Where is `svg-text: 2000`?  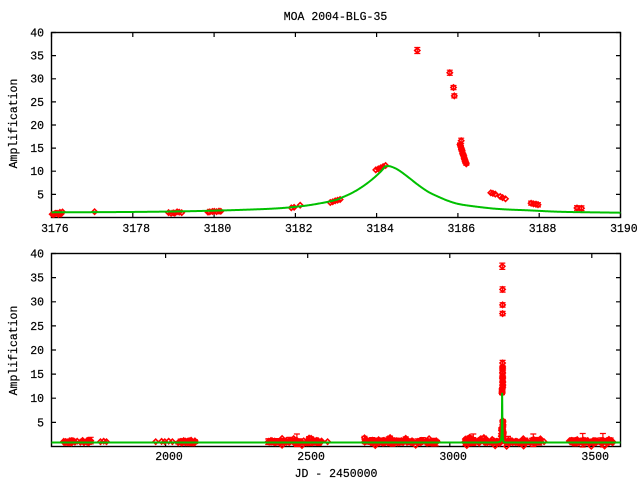 svg-text: 2000 is located at coordinates (169, 457).